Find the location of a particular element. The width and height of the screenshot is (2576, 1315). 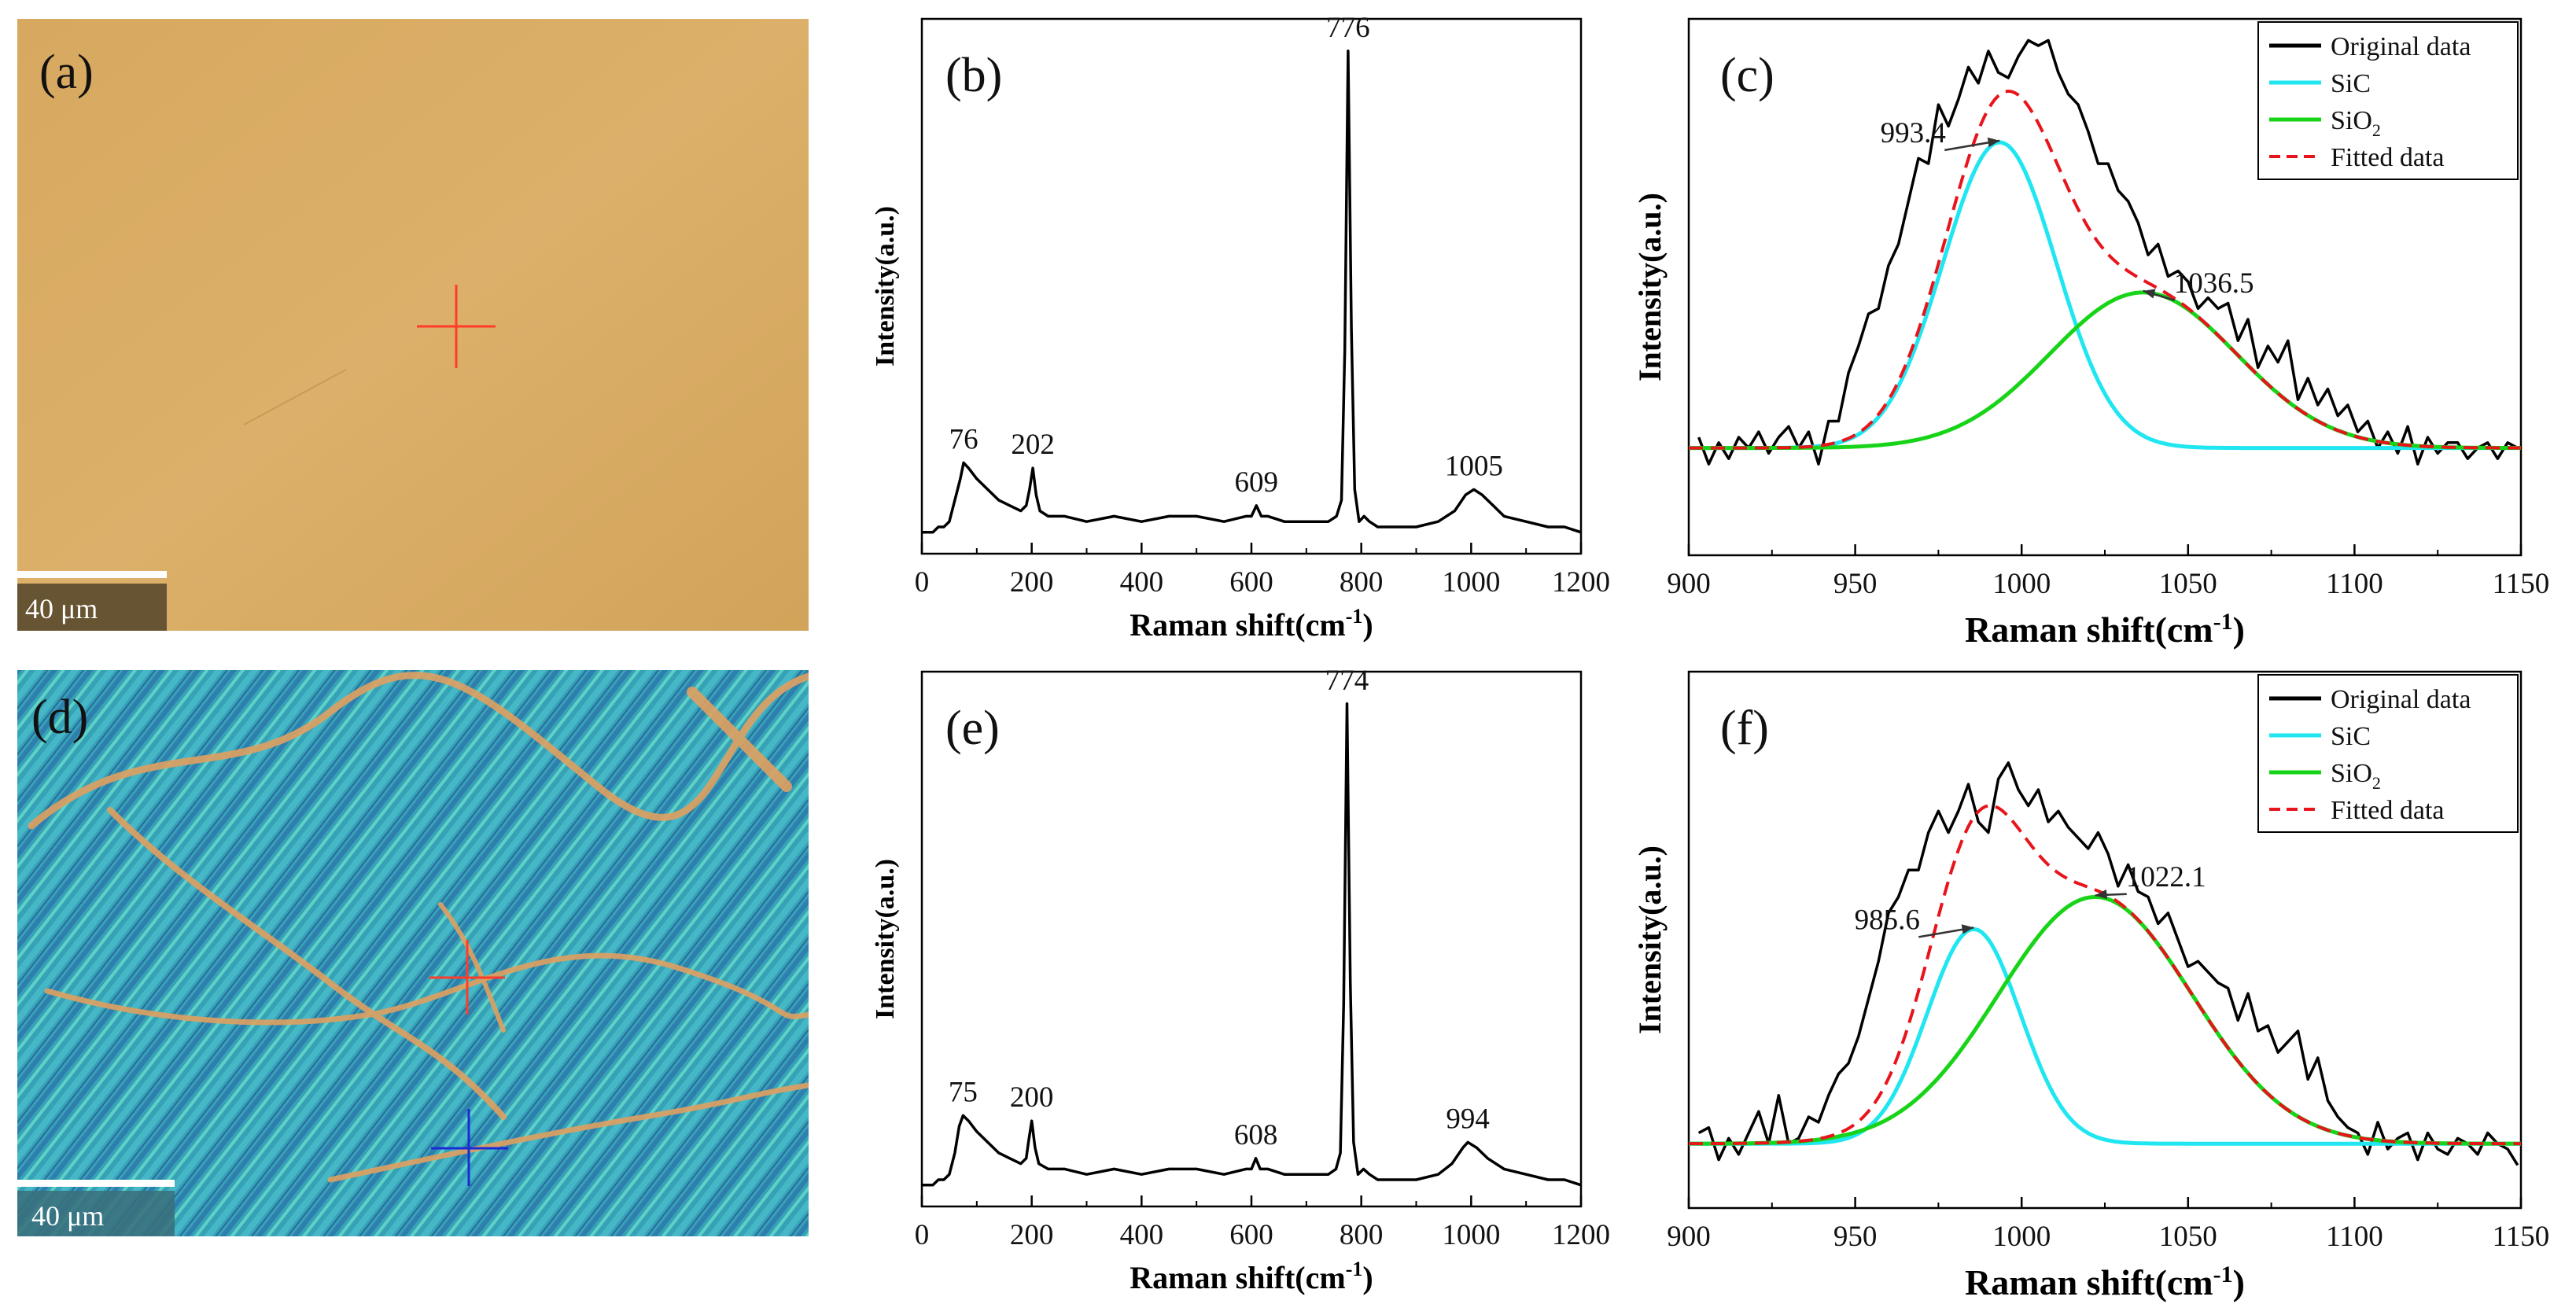

peak-label: 1022.1 is located at coordinates (2166, 877).